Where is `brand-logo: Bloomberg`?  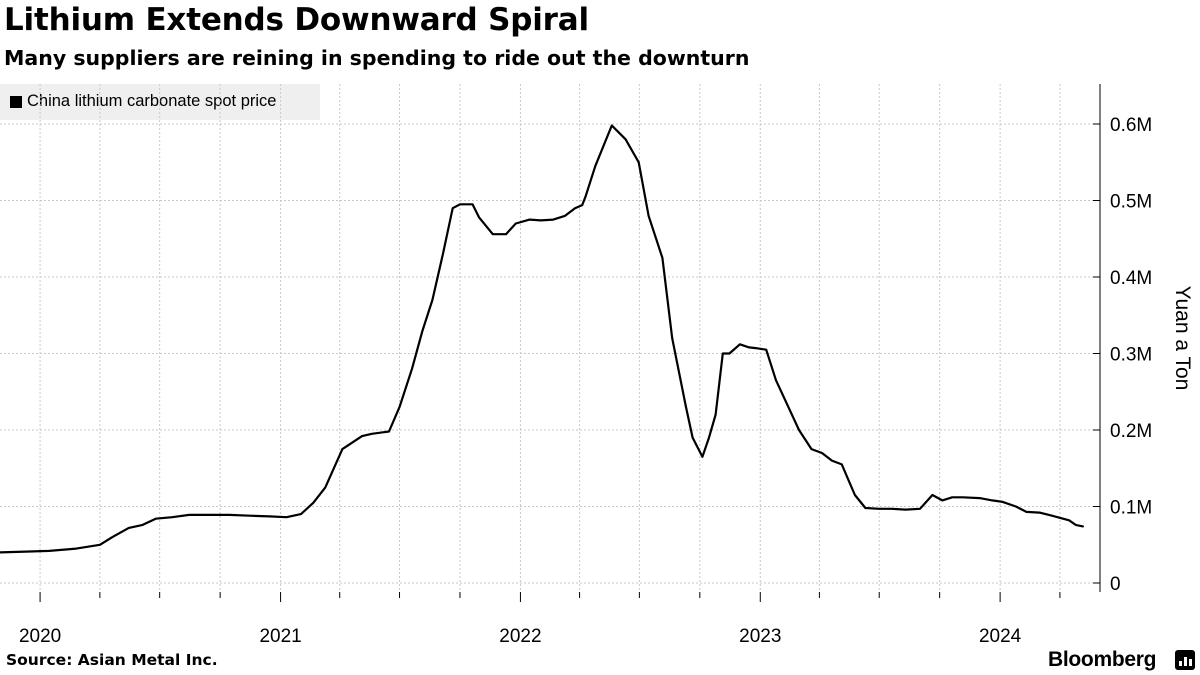 brand-logo: Bloomberg is located at coordinates (1102, 659).